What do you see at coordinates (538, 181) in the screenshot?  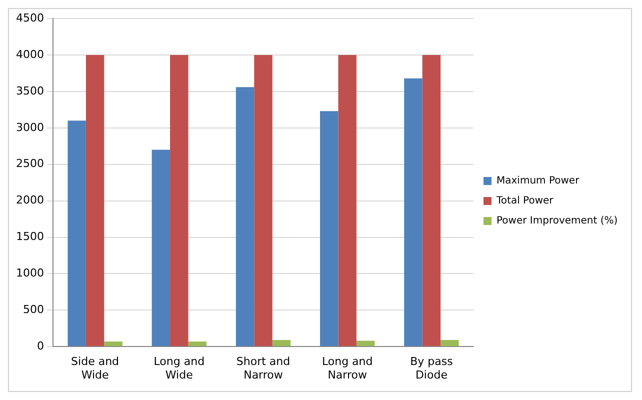 I see `legend-label: Maximum Power` at bounding box center [538, 181].